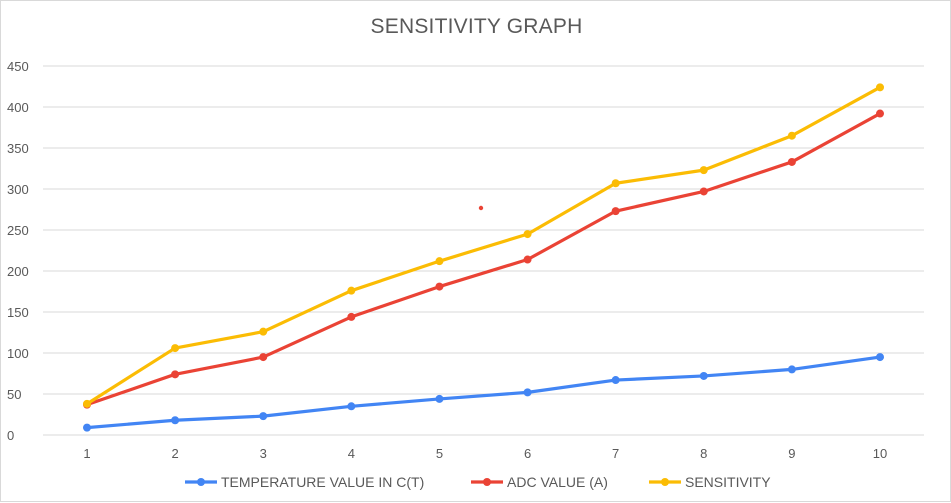 The height and width of the screenshot is (503, 951). I want to click on stray-dot, so click(481, 208).